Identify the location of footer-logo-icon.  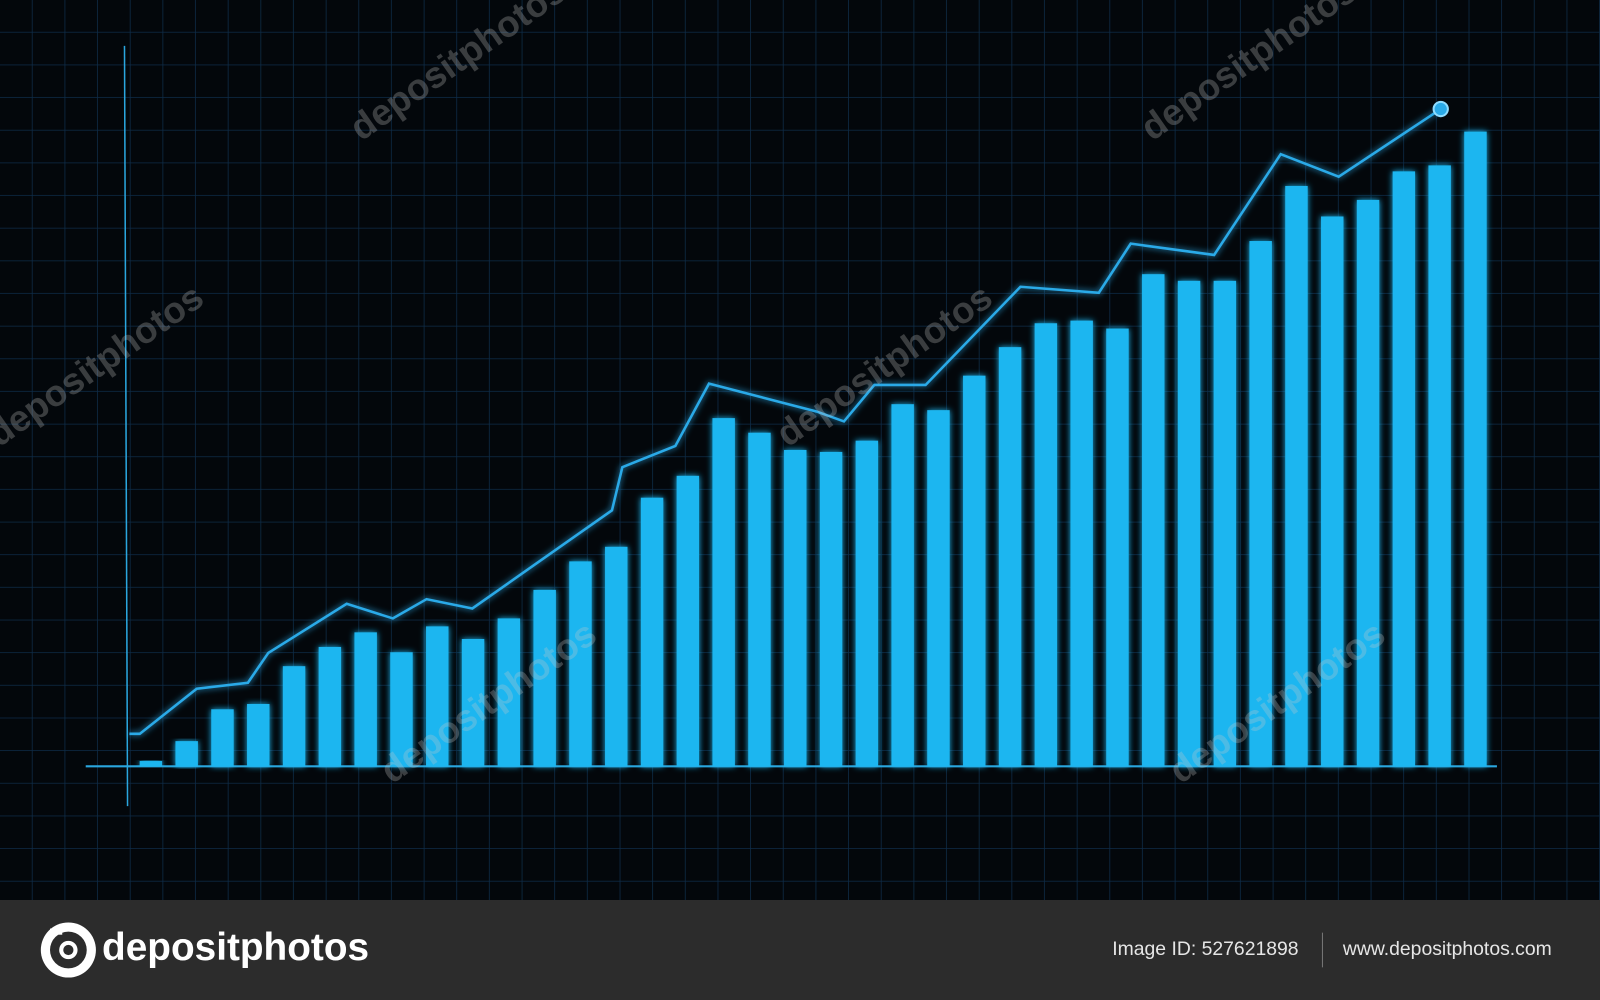
(68, 950).